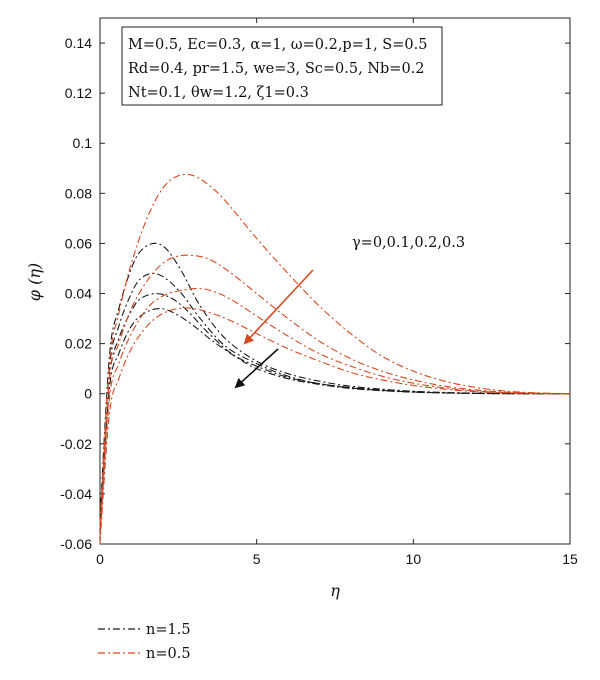 This screenshot has height=680, width=600. I want to click on y-tick-label: 0, so click(88, 394).